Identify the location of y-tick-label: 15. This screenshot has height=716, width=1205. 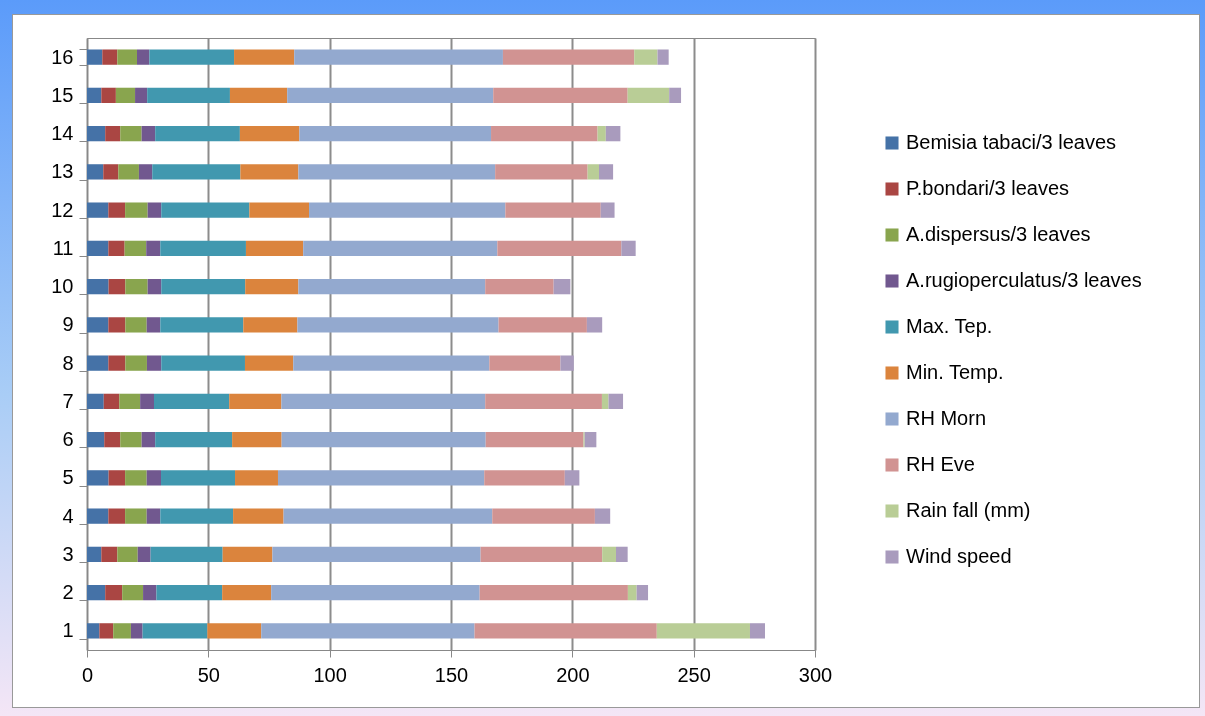
(62, 94).